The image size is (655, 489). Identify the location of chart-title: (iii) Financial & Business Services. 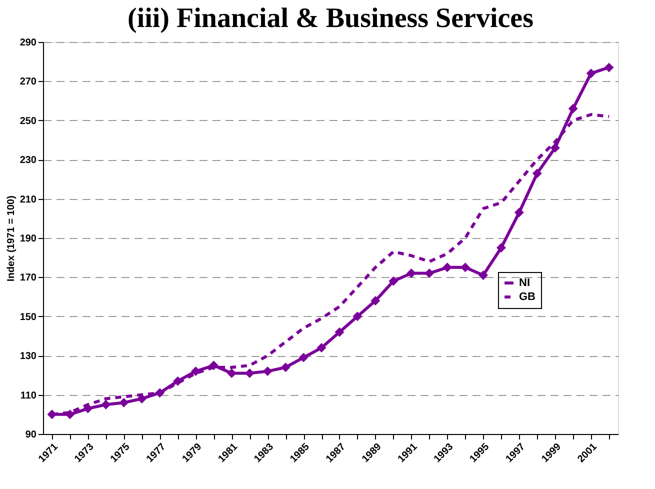
(331, 18).